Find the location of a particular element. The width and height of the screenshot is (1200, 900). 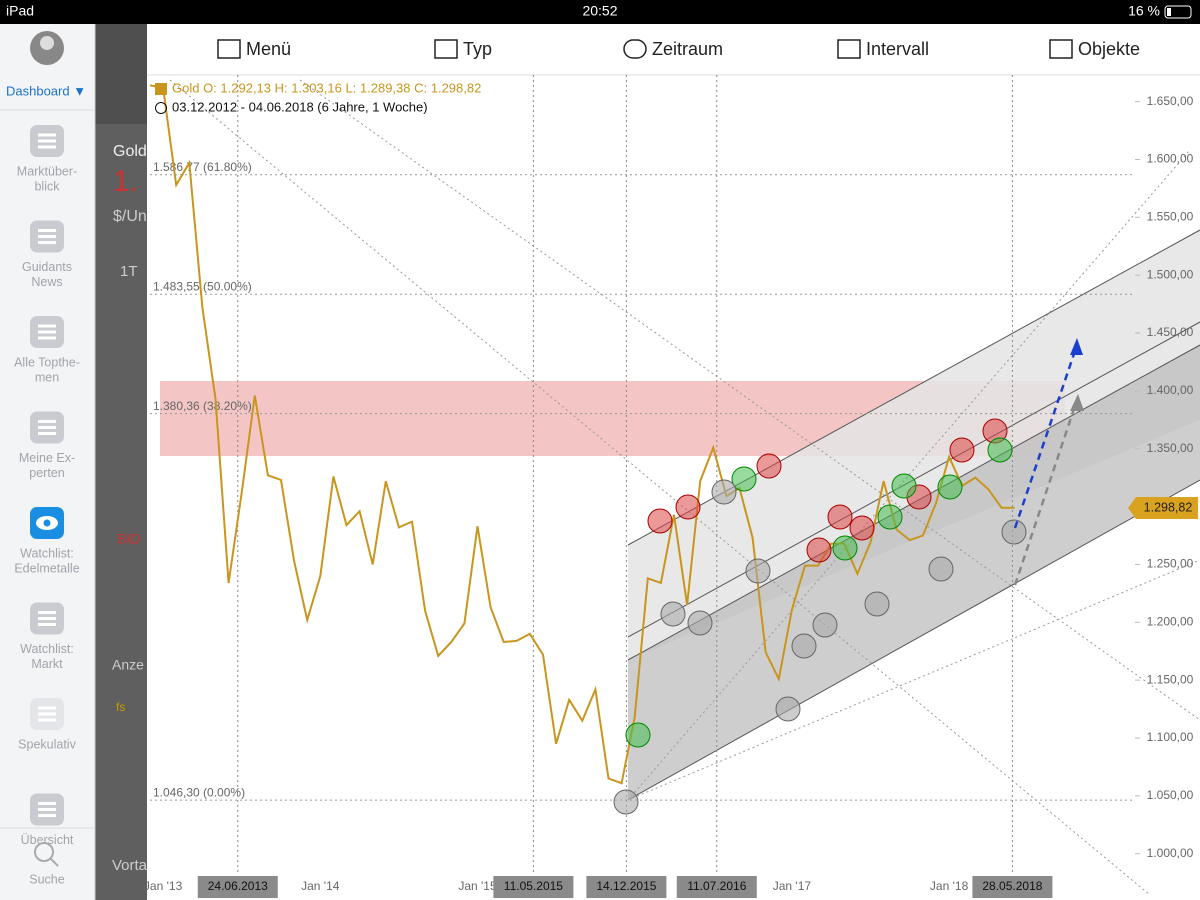

y-tick-label: 1.650,00 is located at coordinates (1170, 101).